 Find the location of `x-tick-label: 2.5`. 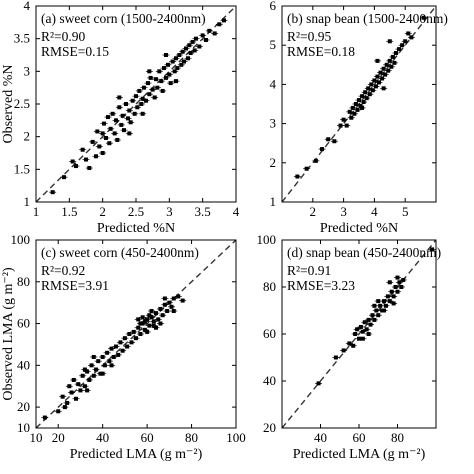

x-tick-label: 2.5 is located at coordinates (136, 211).